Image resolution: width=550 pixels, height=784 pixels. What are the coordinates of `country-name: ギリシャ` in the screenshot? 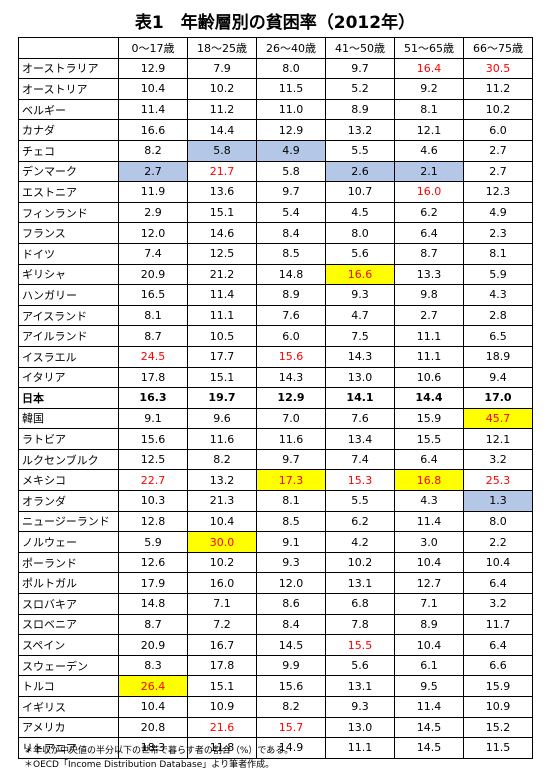 It's located at (68, 274).